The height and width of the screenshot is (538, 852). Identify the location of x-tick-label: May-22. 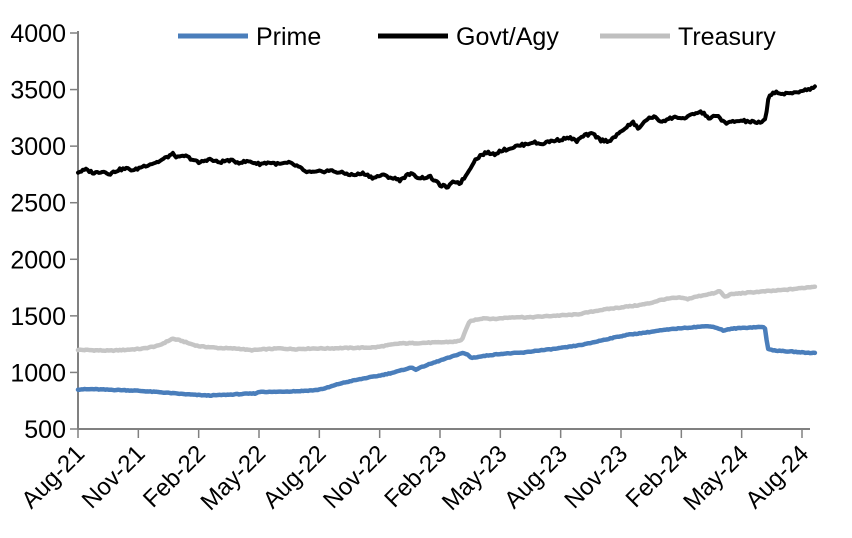
(234, 478).